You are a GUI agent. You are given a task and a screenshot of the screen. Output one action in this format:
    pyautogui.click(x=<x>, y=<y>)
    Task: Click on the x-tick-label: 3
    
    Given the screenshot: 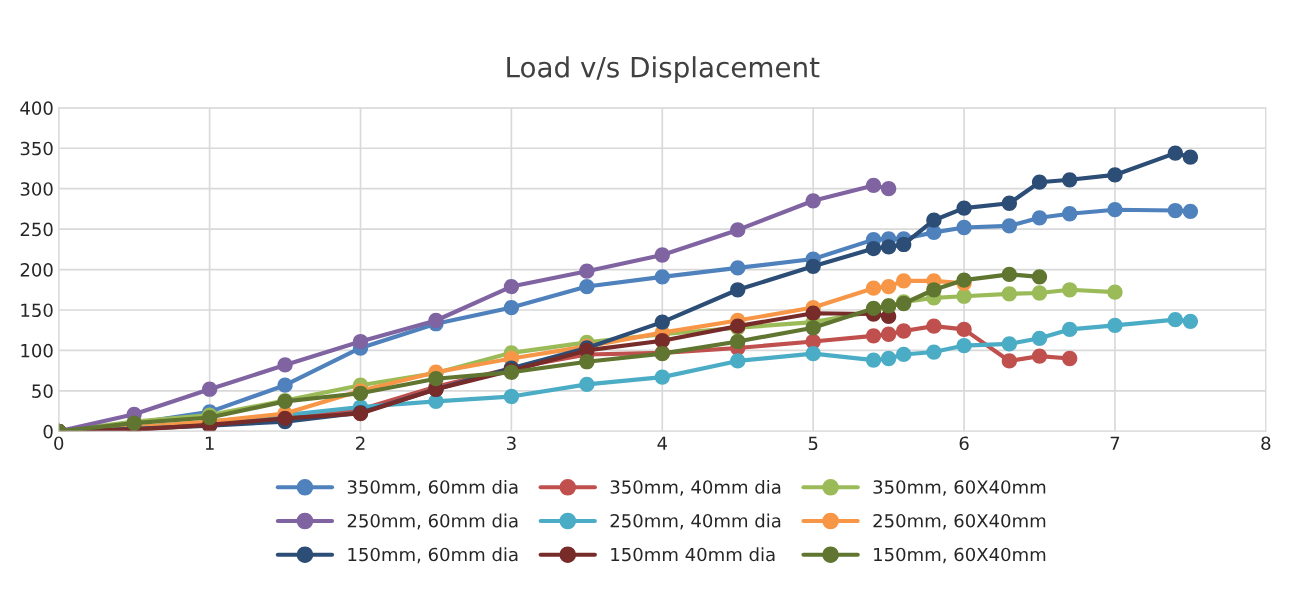 What is the action you would take?
    pyautogui.click(x=511, y=443)
    